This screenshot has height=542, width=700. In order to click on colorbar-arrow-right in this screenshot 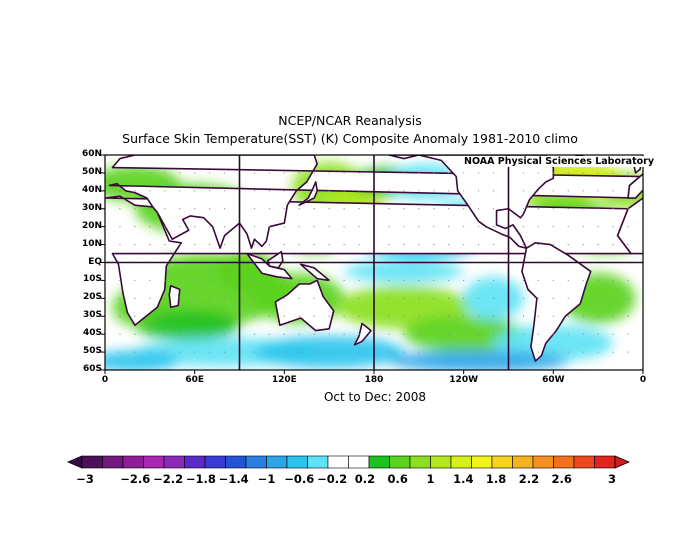, I will do `click(622, 462)`.